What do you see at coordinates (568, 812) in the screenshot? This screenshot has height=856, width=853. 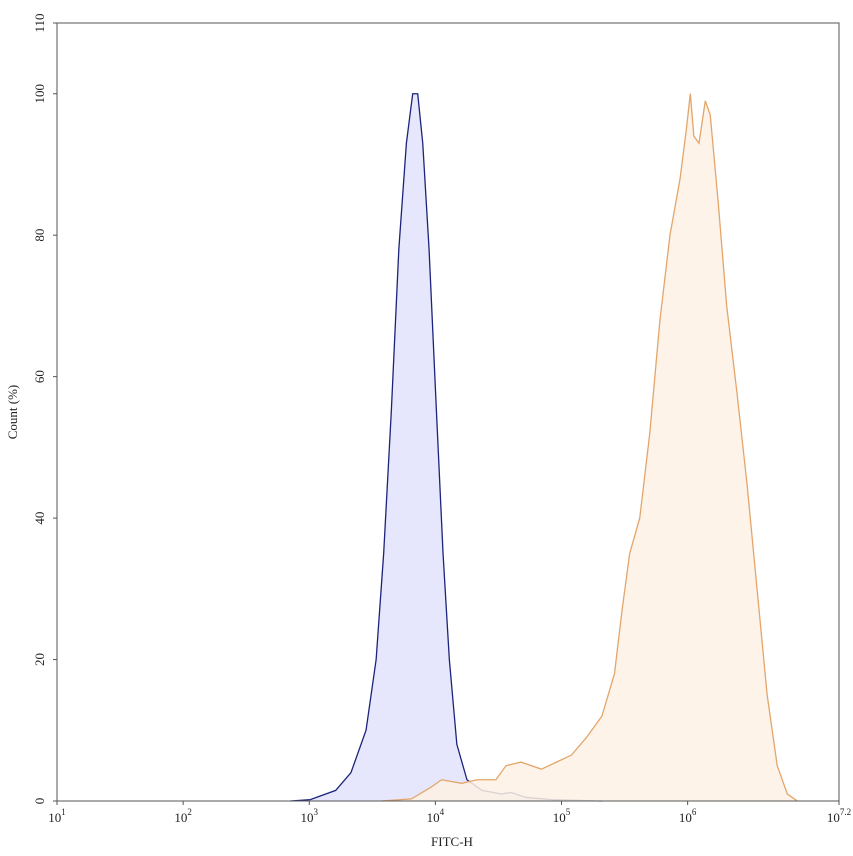 I see `x-tick-exponent: 5` at bounding box center [568, 812].